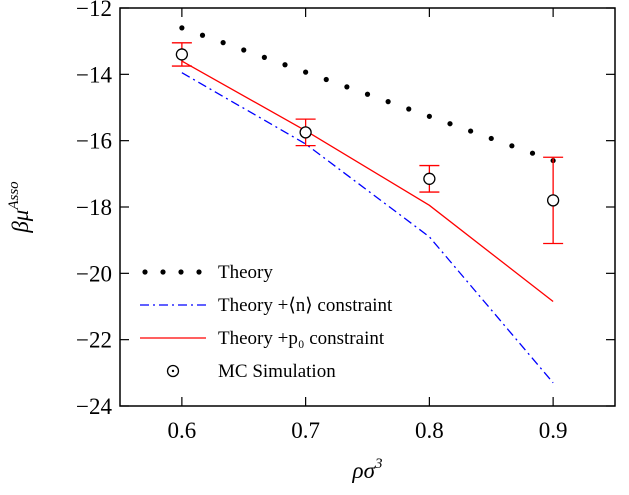 The image size is (629, 495). Describe the element at coordinates (367, 469) in the screenshot. I see `x-axis-label: ρσ3` at that location.